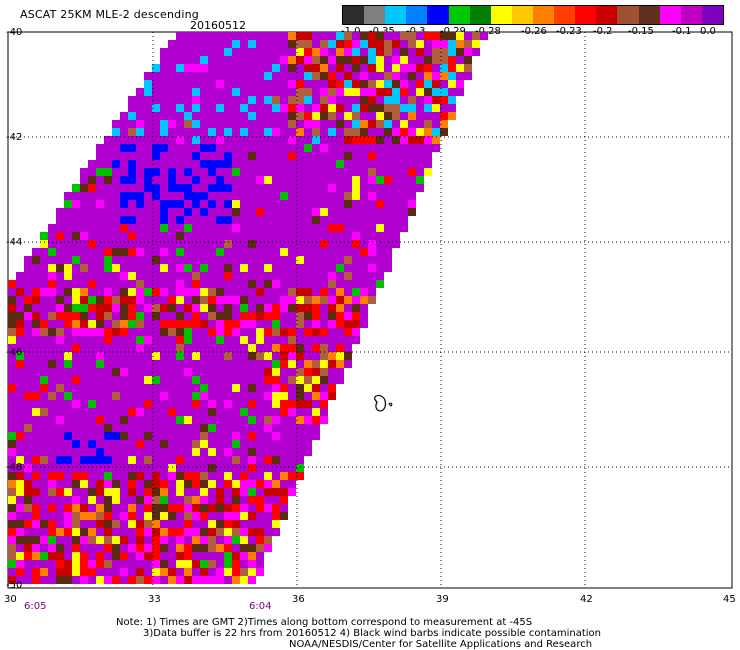 This screenshot has width=740, height=650. Describe the element at coordinates (712, 15) in the screenshot. I see `colorbar-segment` at that location.